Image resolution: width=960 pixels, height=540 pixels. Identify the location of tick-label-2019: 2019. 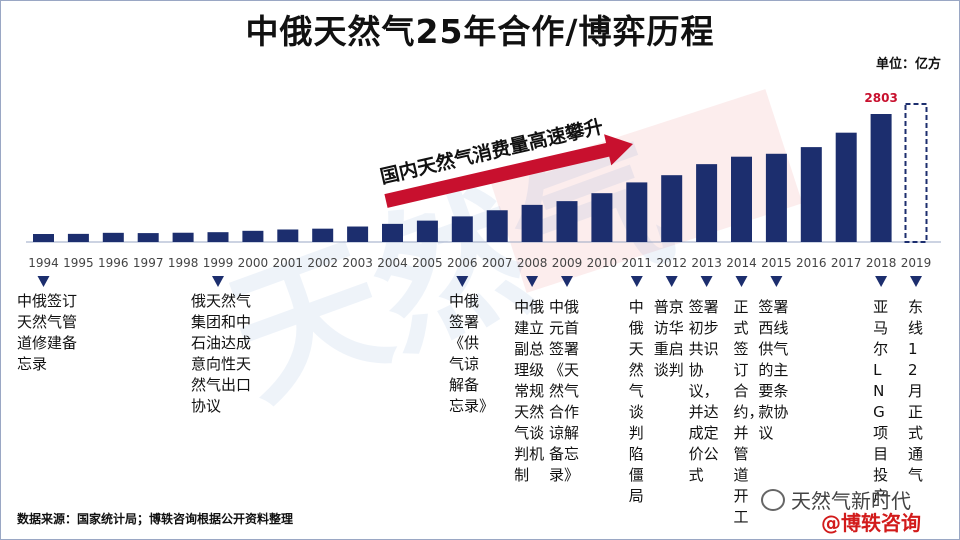
(916, 263).